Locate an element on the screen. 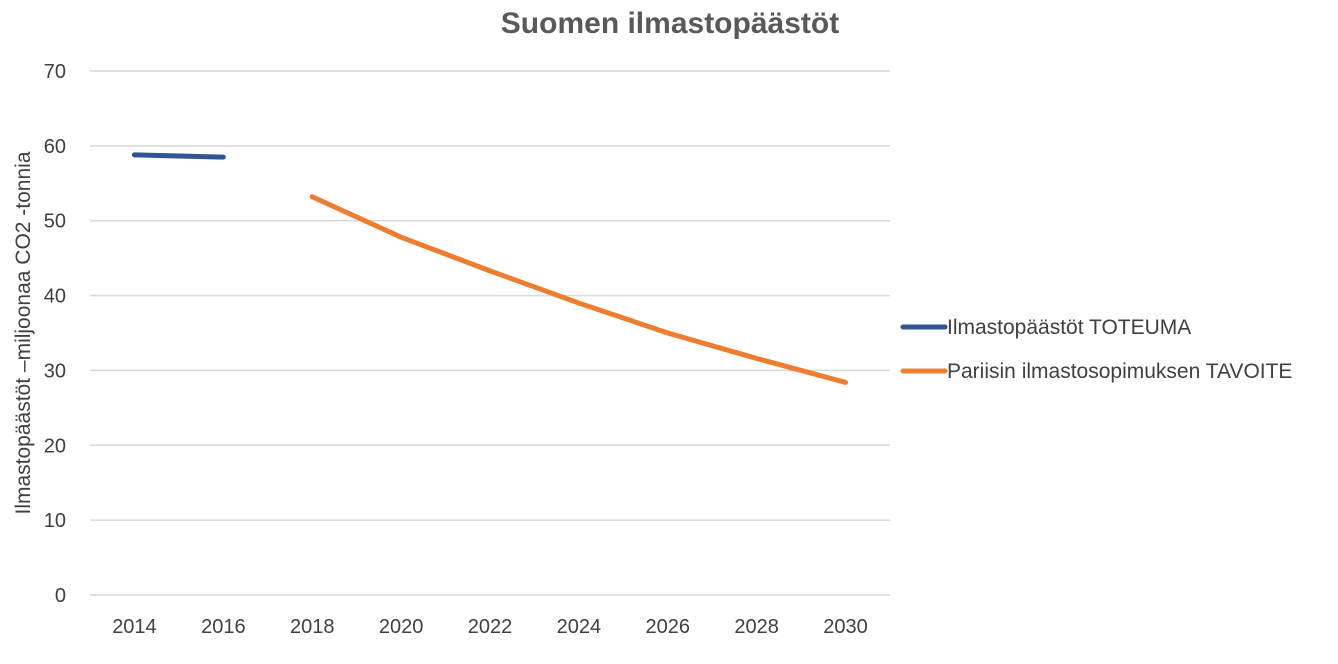 The image size is (1338, 664). y-tick-label: 10 is located at coordinates (55, 521).